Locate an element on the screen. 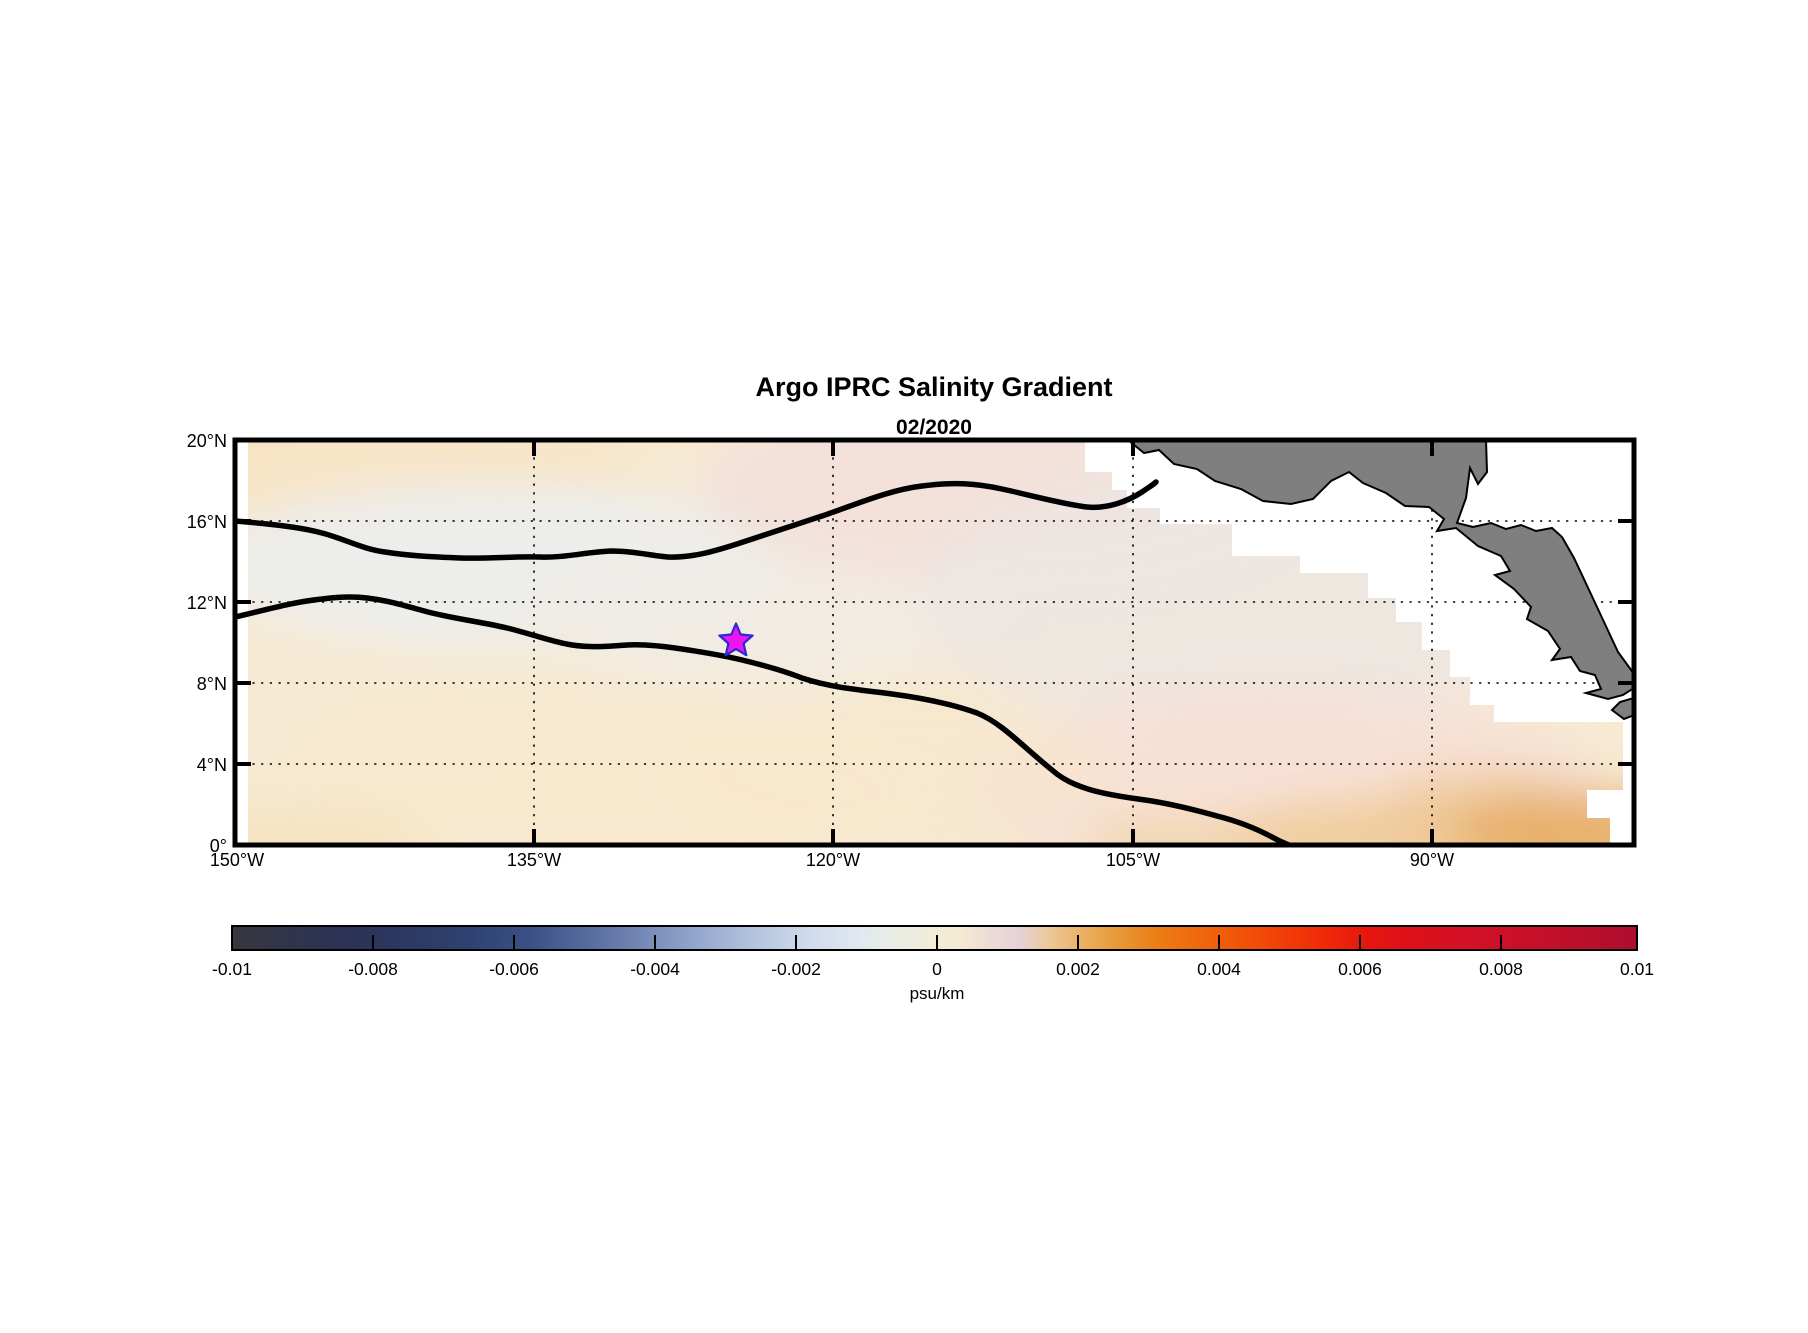 The width and height of the screenshot is (1808, 1333). cb-label-n004: -0.004 is located at coordinates (655, 969).